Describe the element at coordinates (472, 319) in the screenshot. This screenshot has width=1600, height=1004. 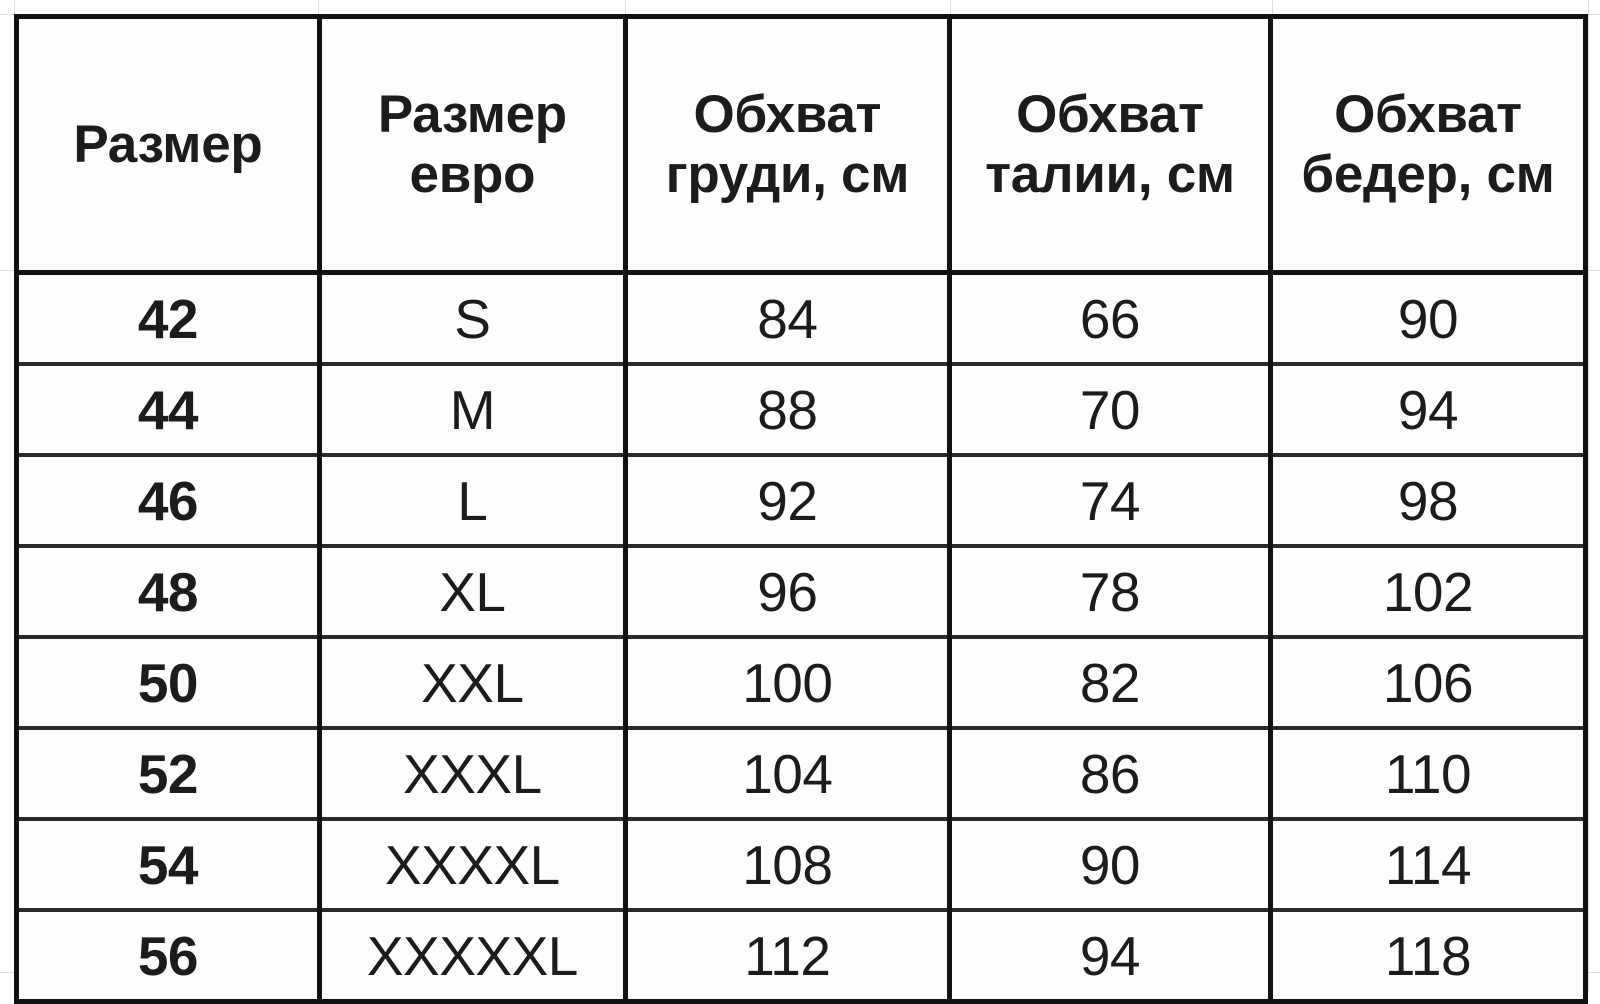
I see `cell-size-euro: S` at that location.